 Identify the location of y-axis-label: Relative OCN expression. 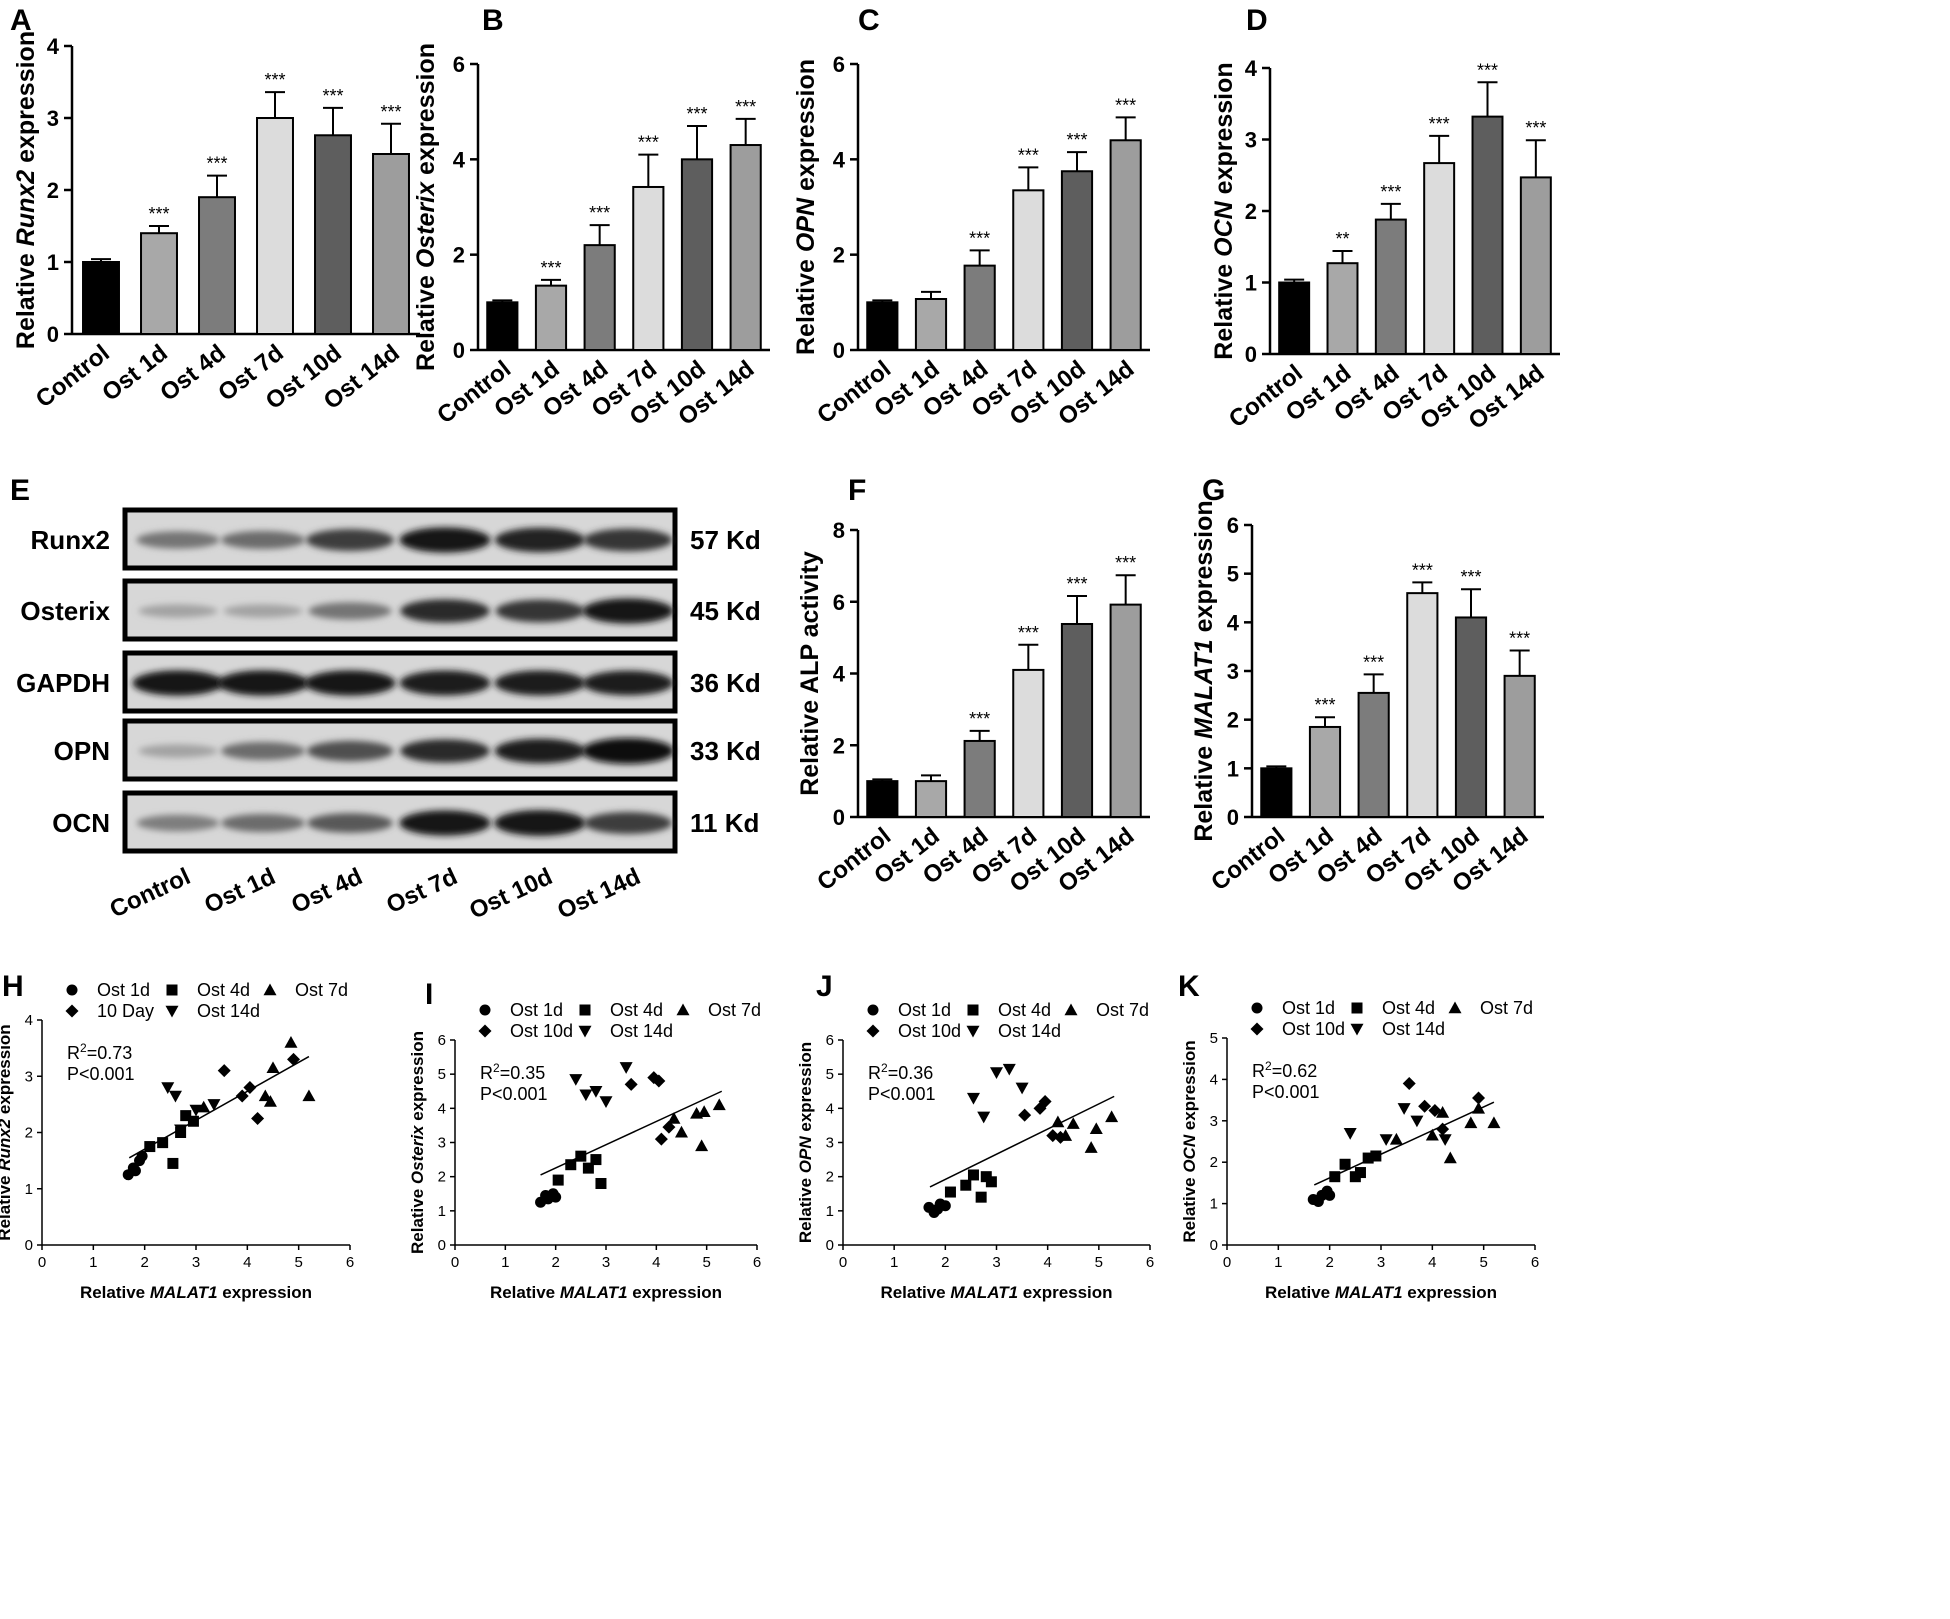
(1224, 210).